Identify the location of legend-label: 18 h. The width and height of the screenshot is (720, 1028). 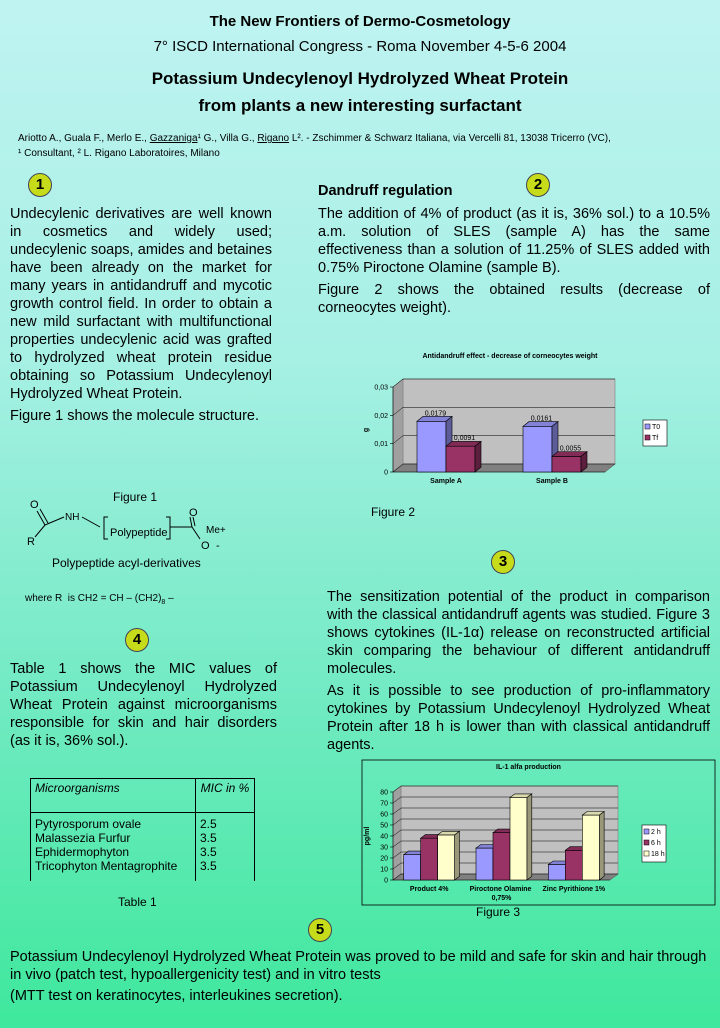
(658, 854).